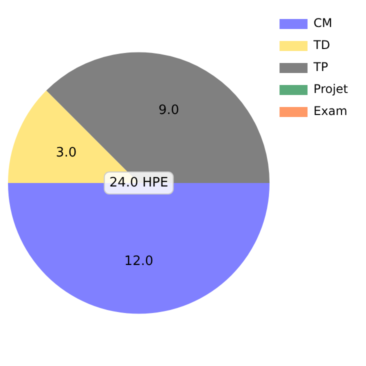 Image resolution: width=366 pixels, height=366 pixels. What do you see at coordinates (331, 111) in the screenshot?
I see `legend-label: Exam` at bounding box center [331, 111].